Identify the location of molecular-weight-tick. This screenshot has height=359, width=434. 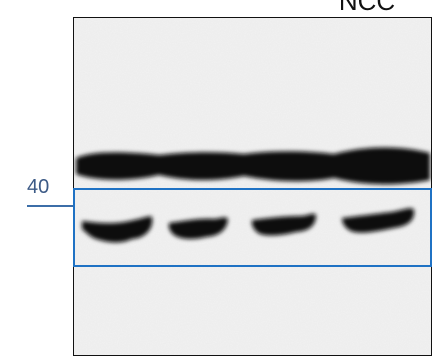
(51, 206).